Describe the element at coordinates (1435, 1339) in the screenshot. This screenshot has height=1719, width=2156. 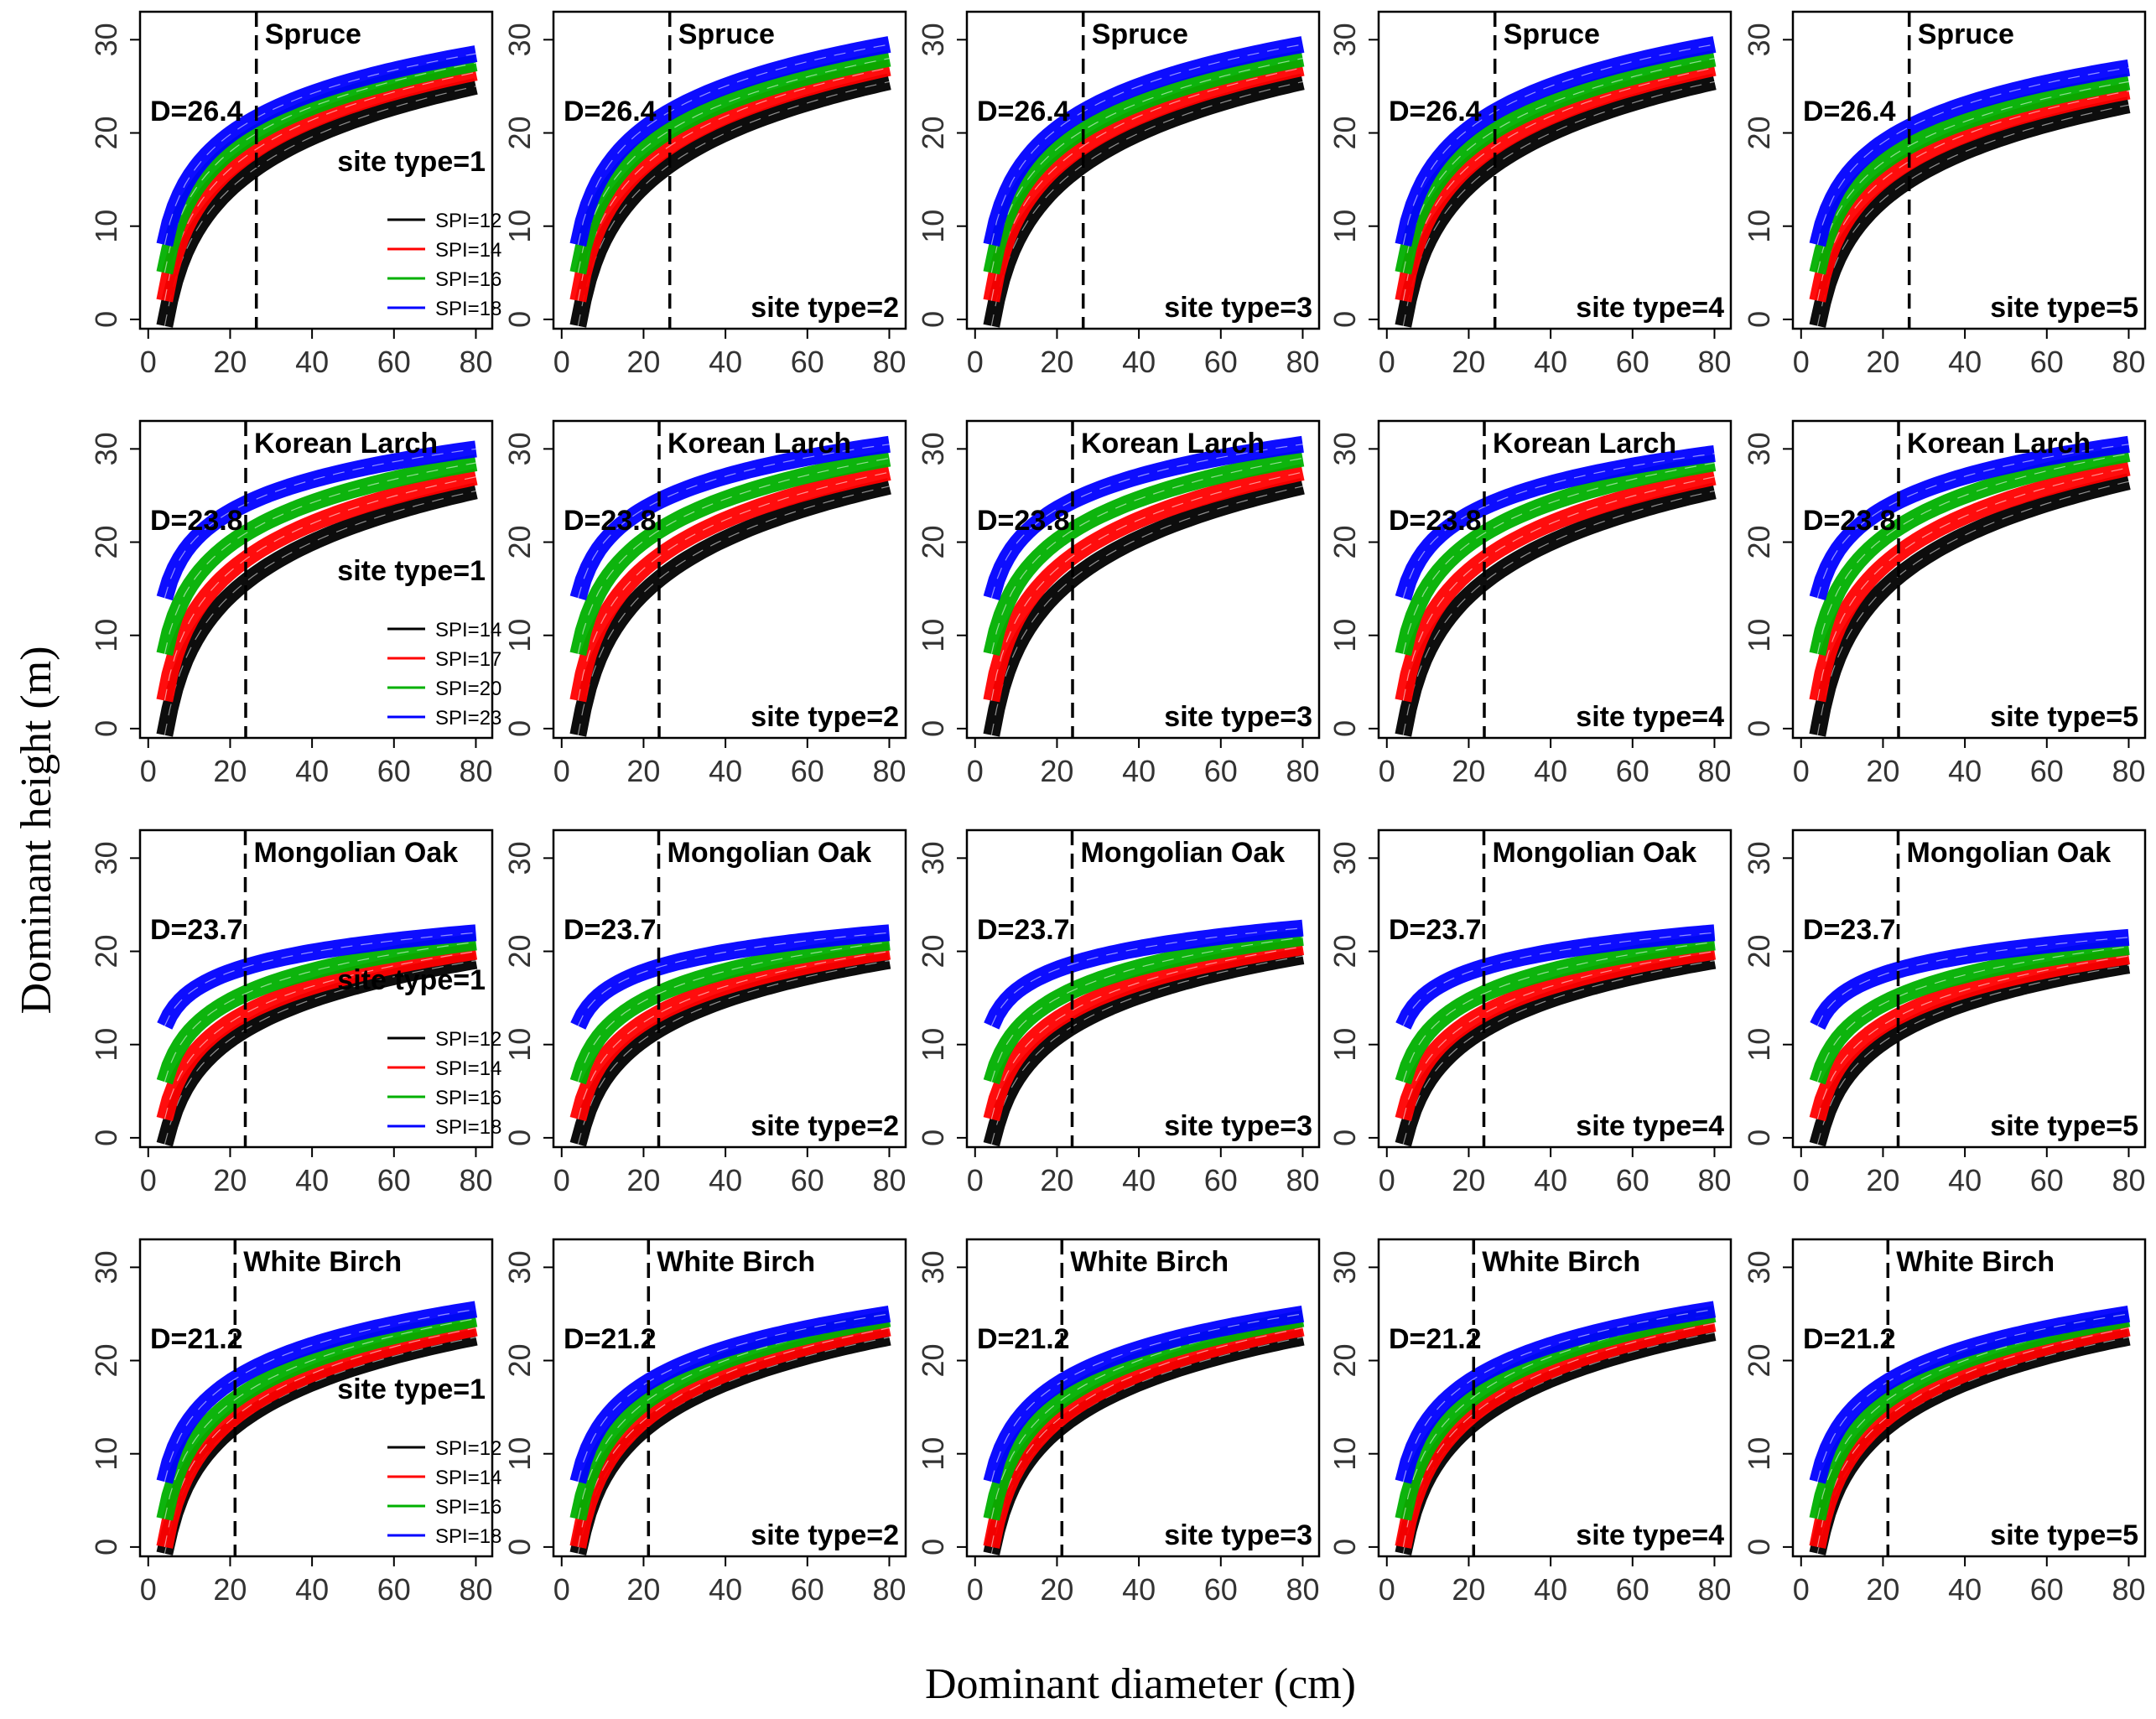
I see `threshold-label: D=21.2` at that location.